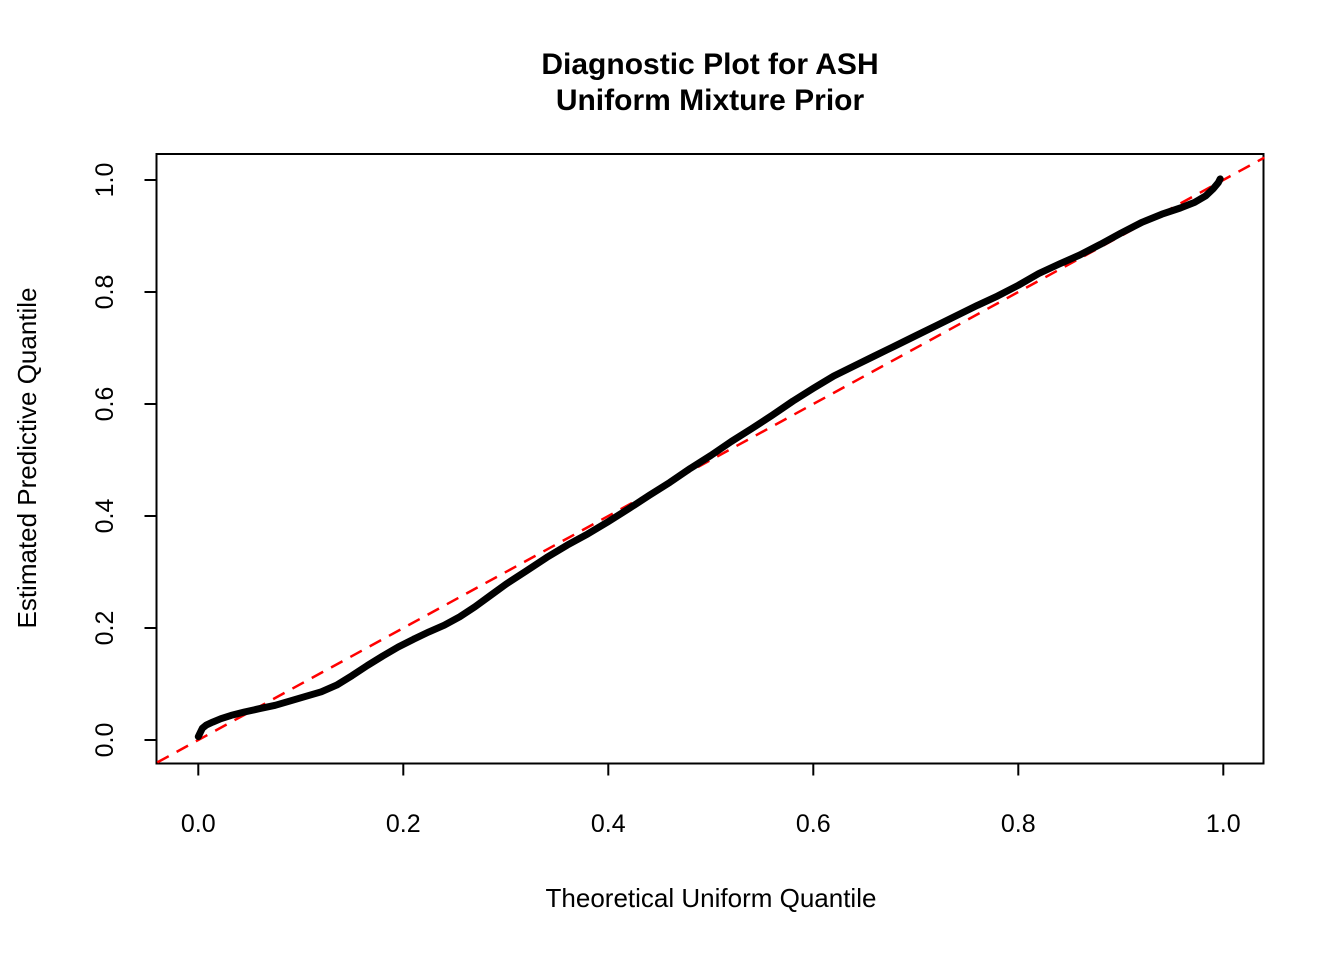 The image size is (1344, 960). What do you see at coordinates (1223, 824) in the screenshot?
I see `x-tick-label: 1.0` at bounding box center [1223, 824].